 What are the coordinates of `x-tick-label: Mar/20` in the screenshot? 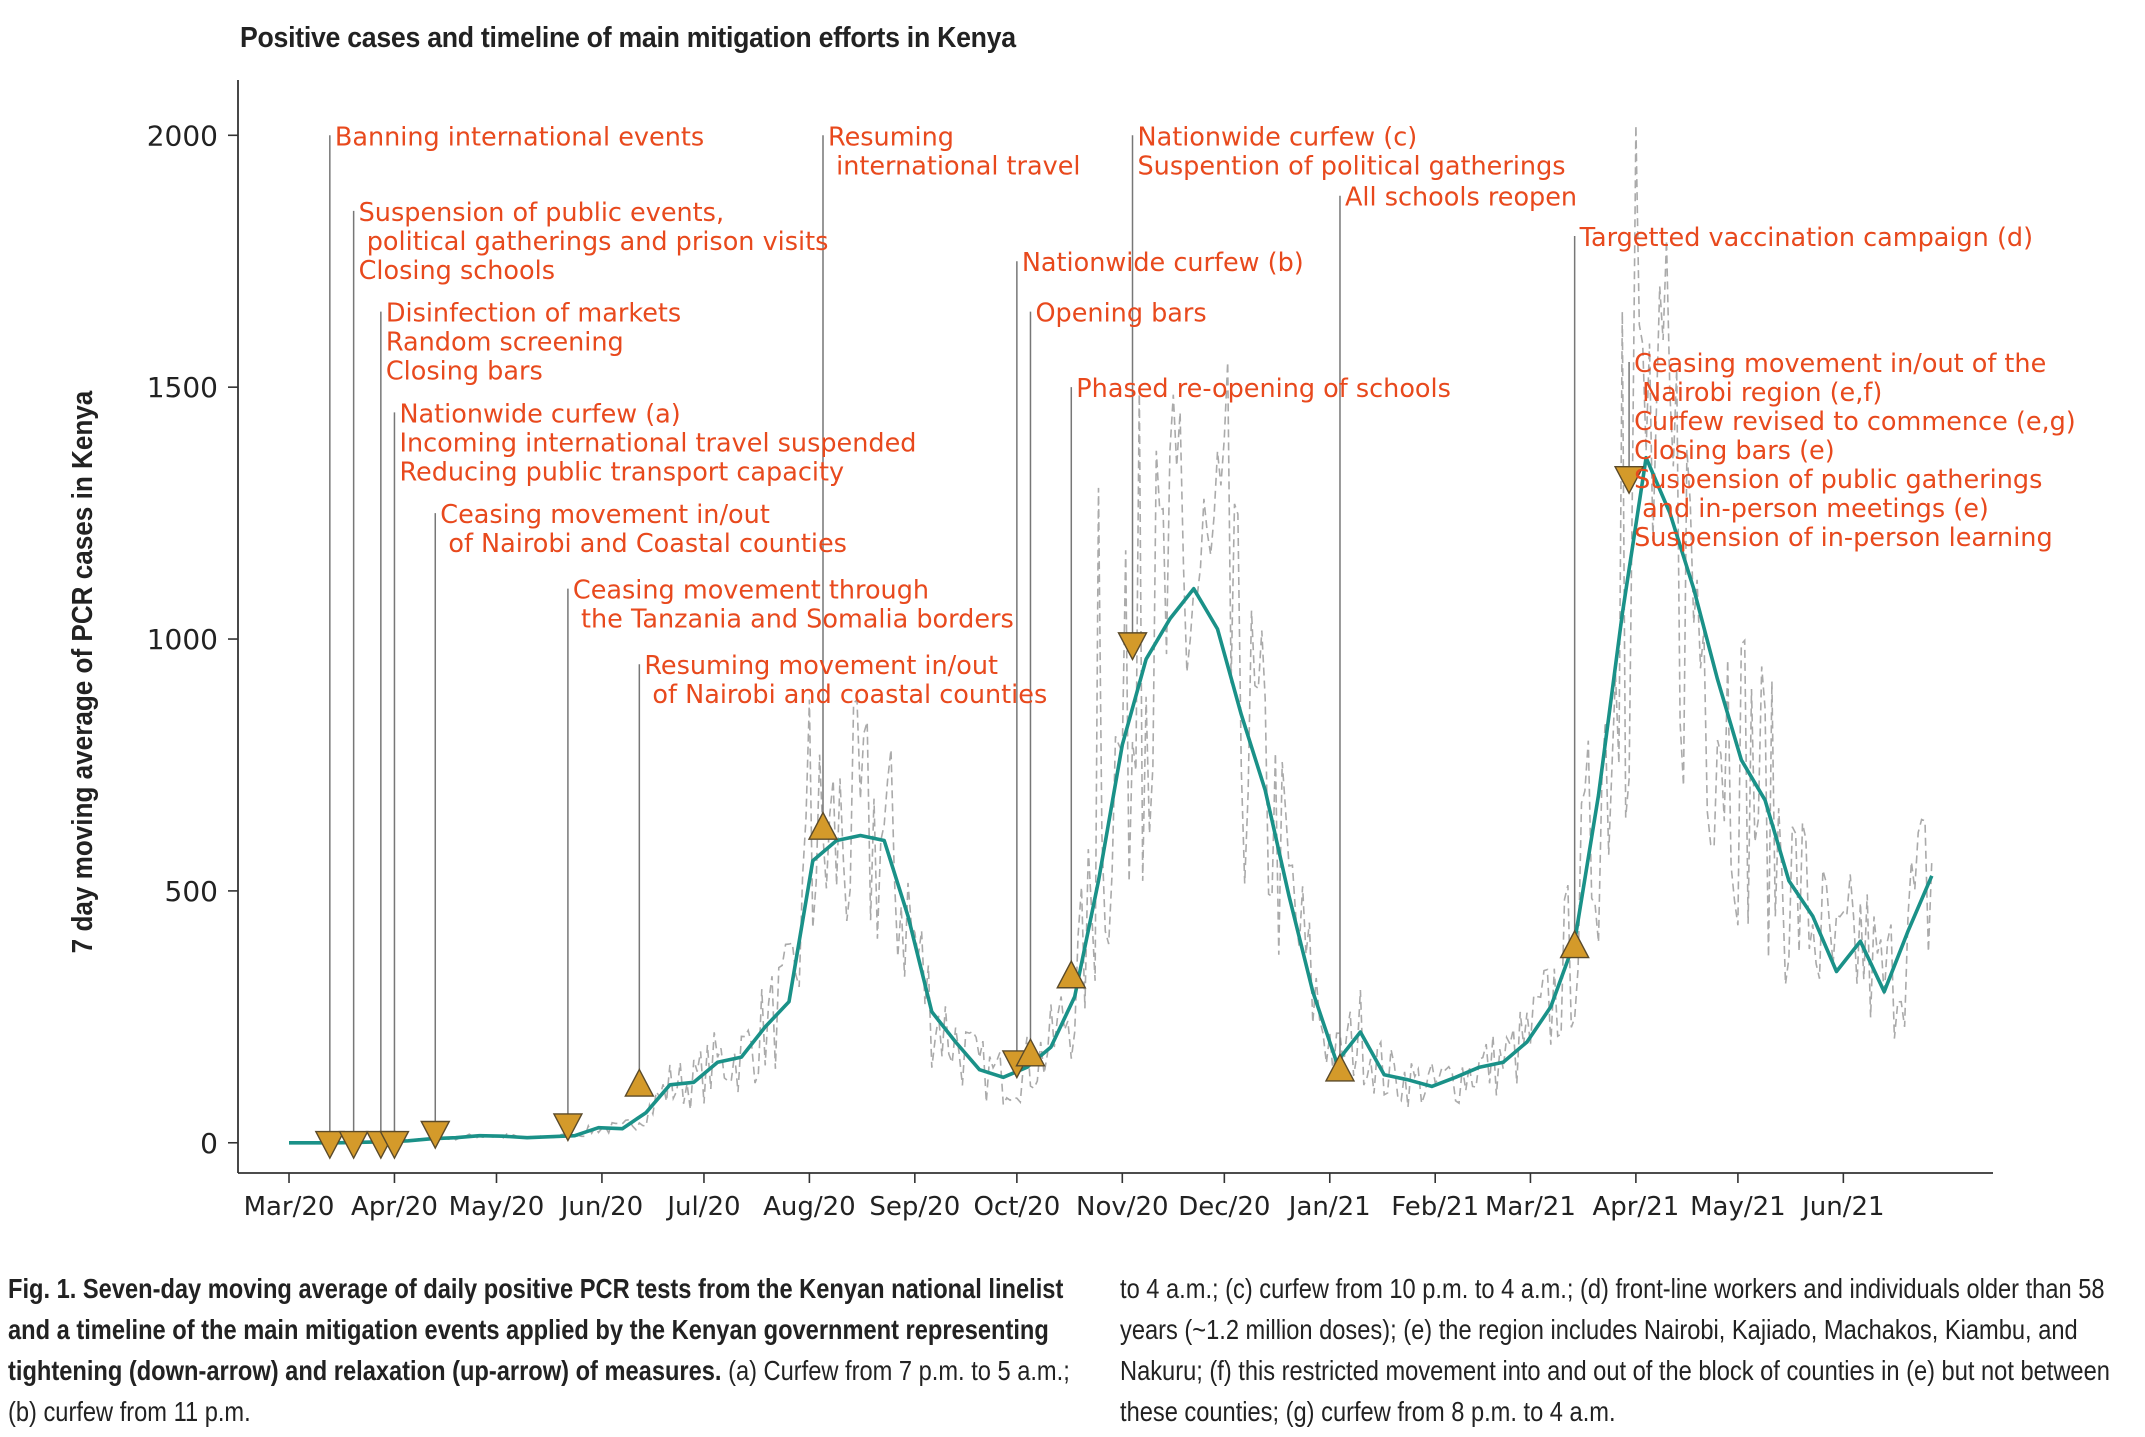 It's located at (289, 1207).